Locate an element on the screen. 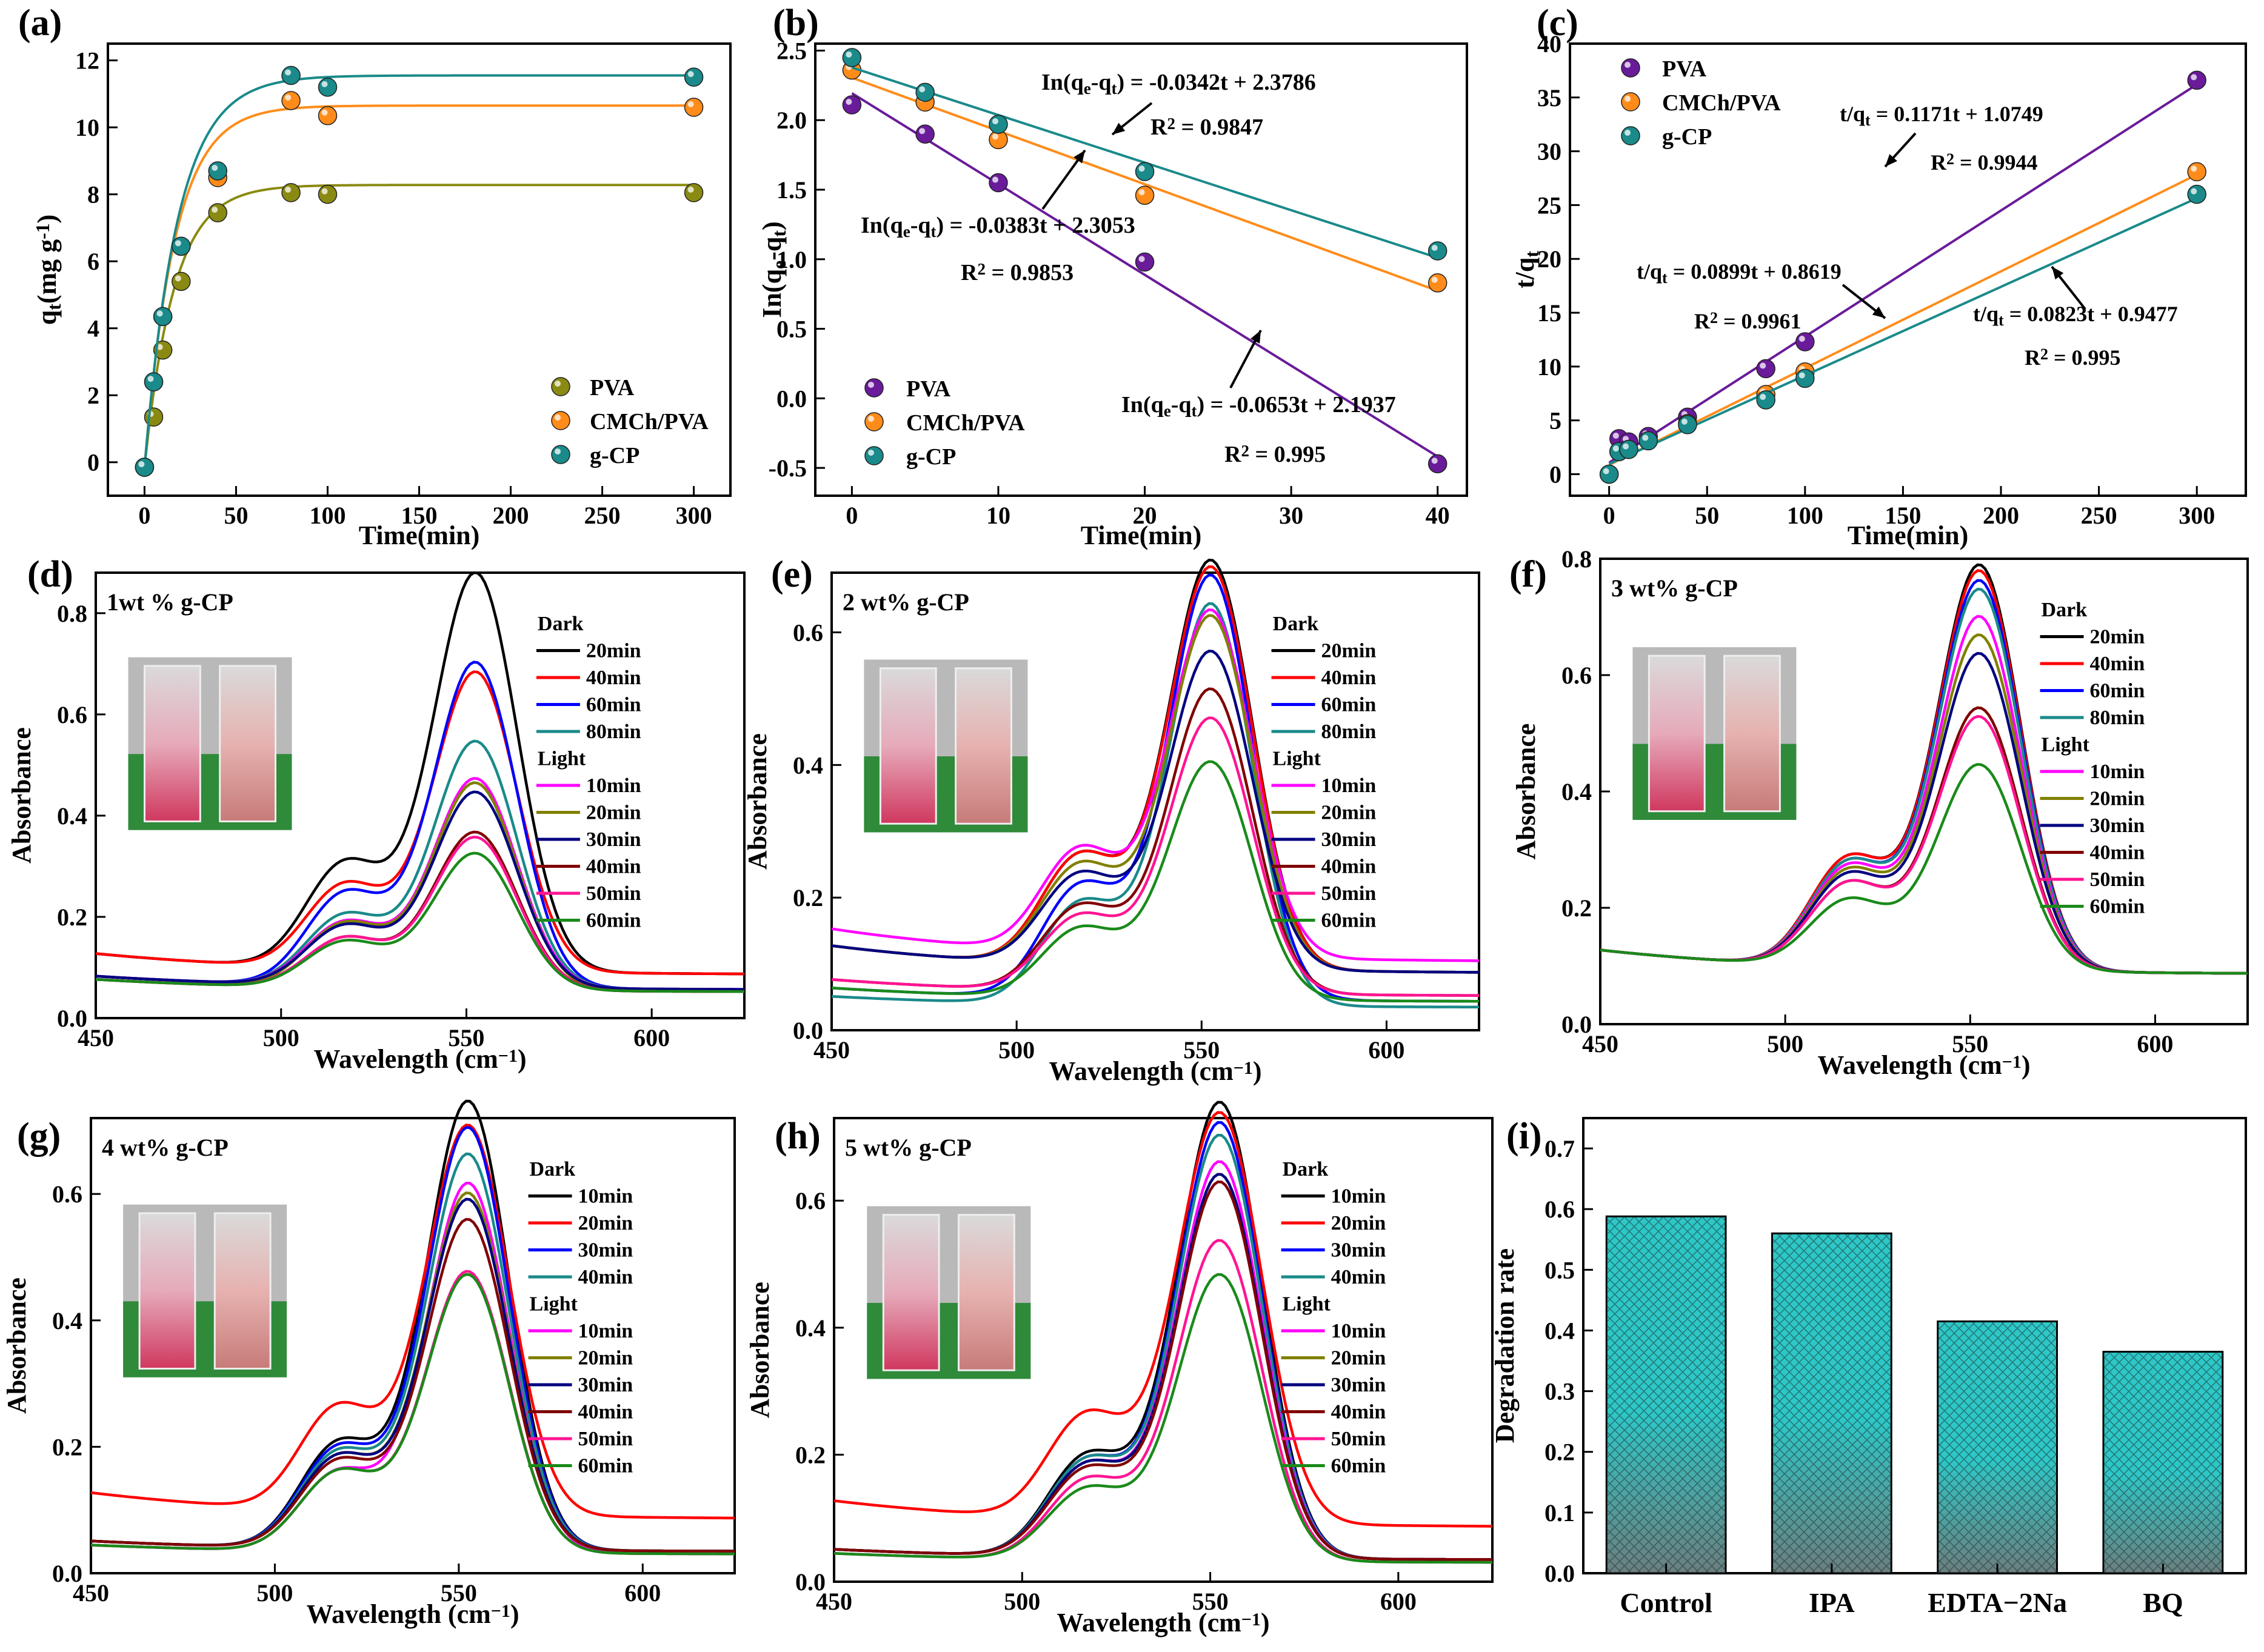 This screenshot has width=2264, height=1652. legend-label: 30min is located at coordinates (2117, 825).